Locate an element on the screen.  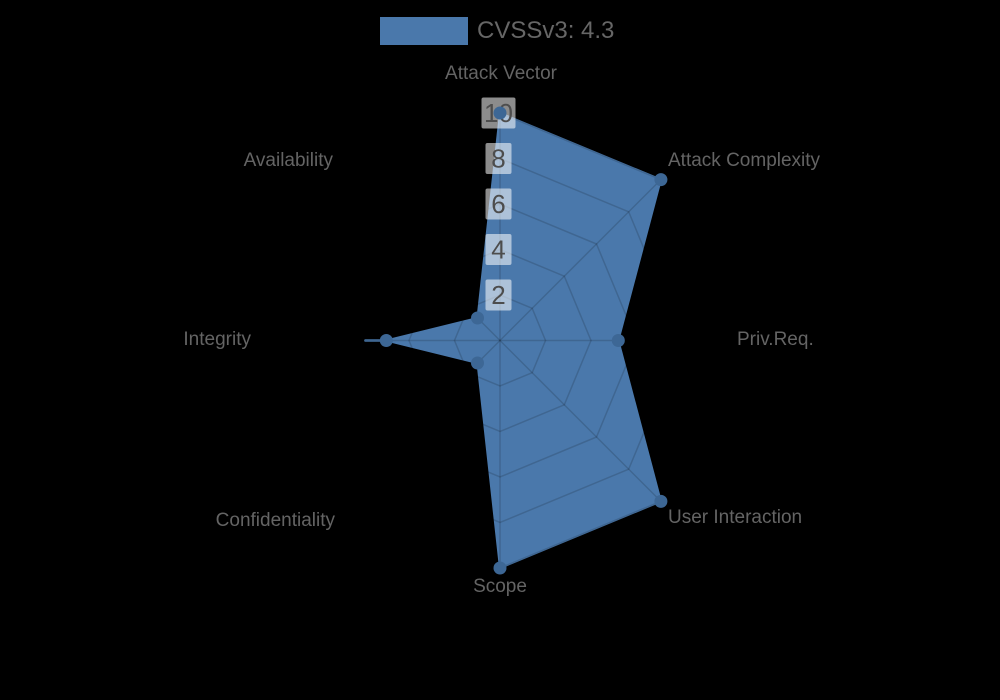
svg-text: 6 is located at coordinates (498, 204).